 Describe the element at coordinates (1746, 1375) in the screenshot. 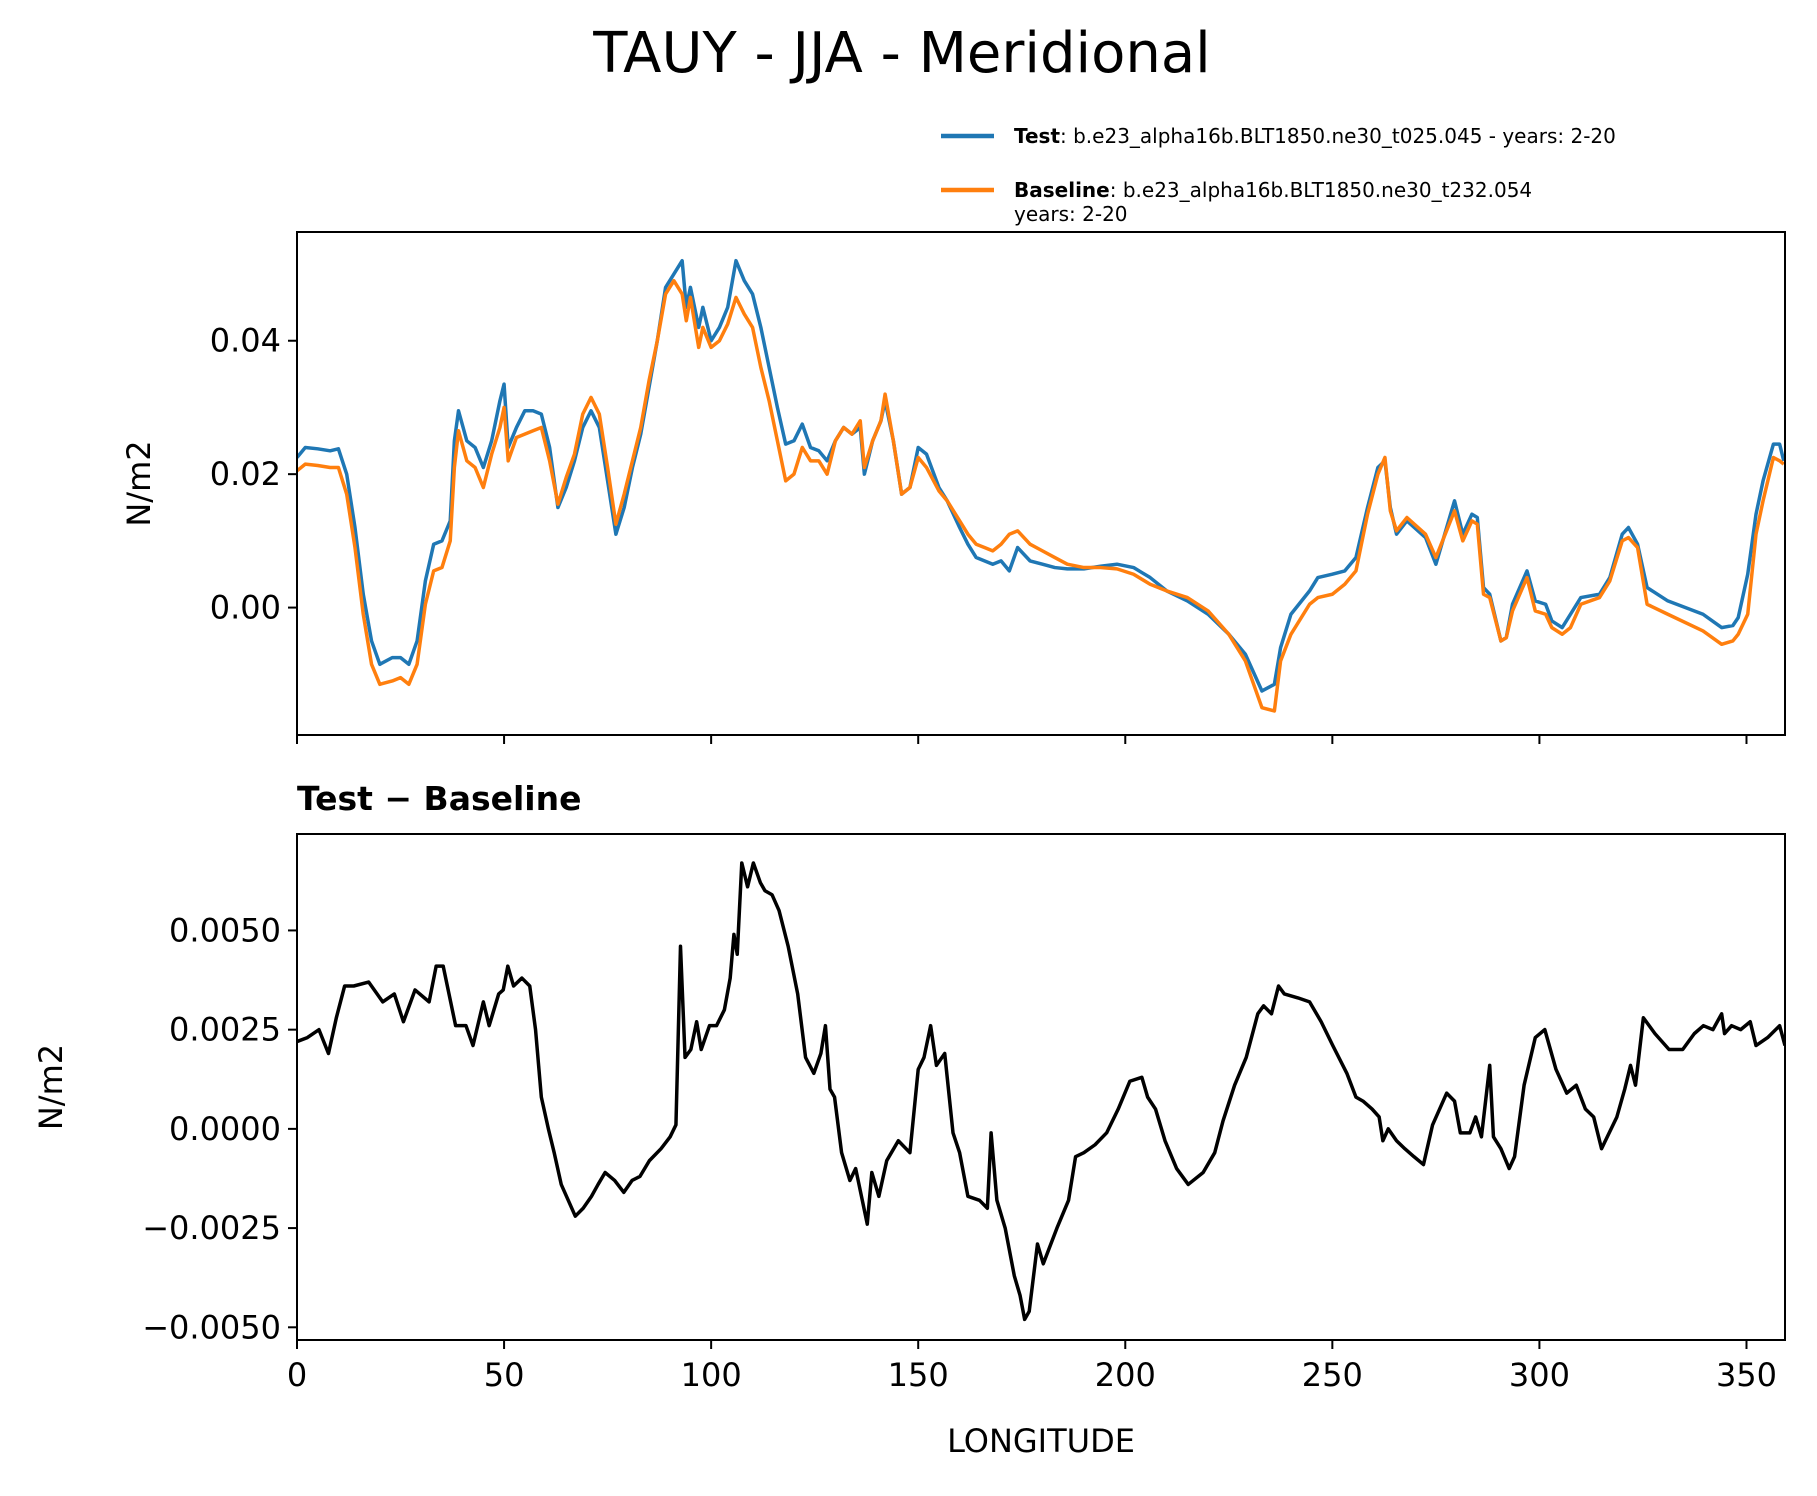

I see `x-tick-label: 350` at that location.